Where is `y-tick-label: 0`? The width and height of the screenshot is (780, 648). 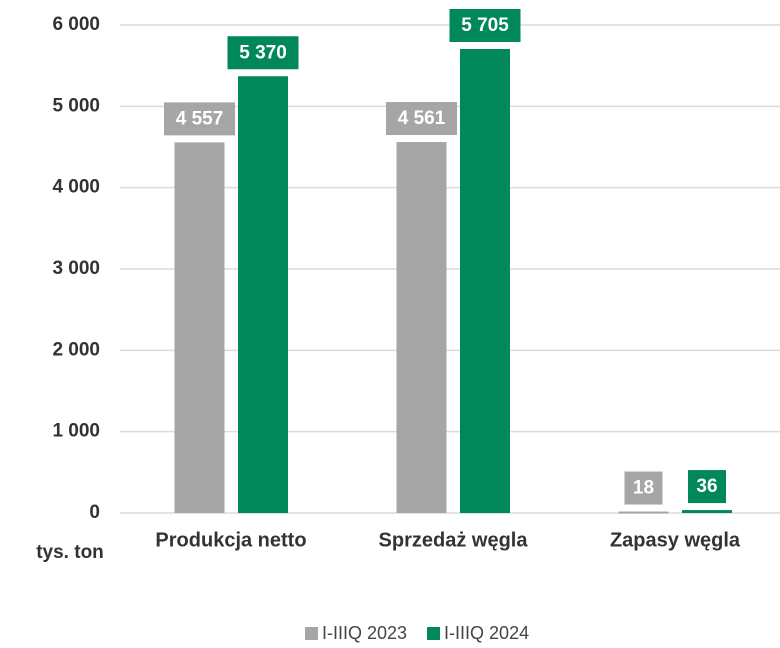
y-tick-label: 0 is located at coordinates (94, 512).